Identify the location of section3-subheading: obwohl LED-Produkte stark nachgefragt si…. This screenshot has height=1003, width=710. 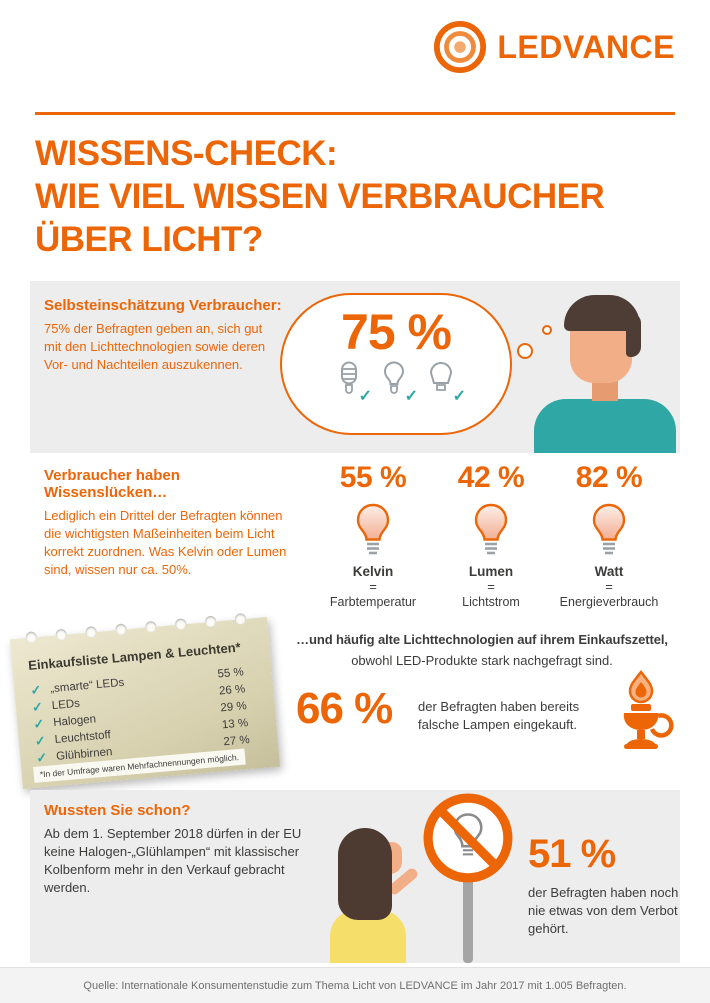
(482, 660).